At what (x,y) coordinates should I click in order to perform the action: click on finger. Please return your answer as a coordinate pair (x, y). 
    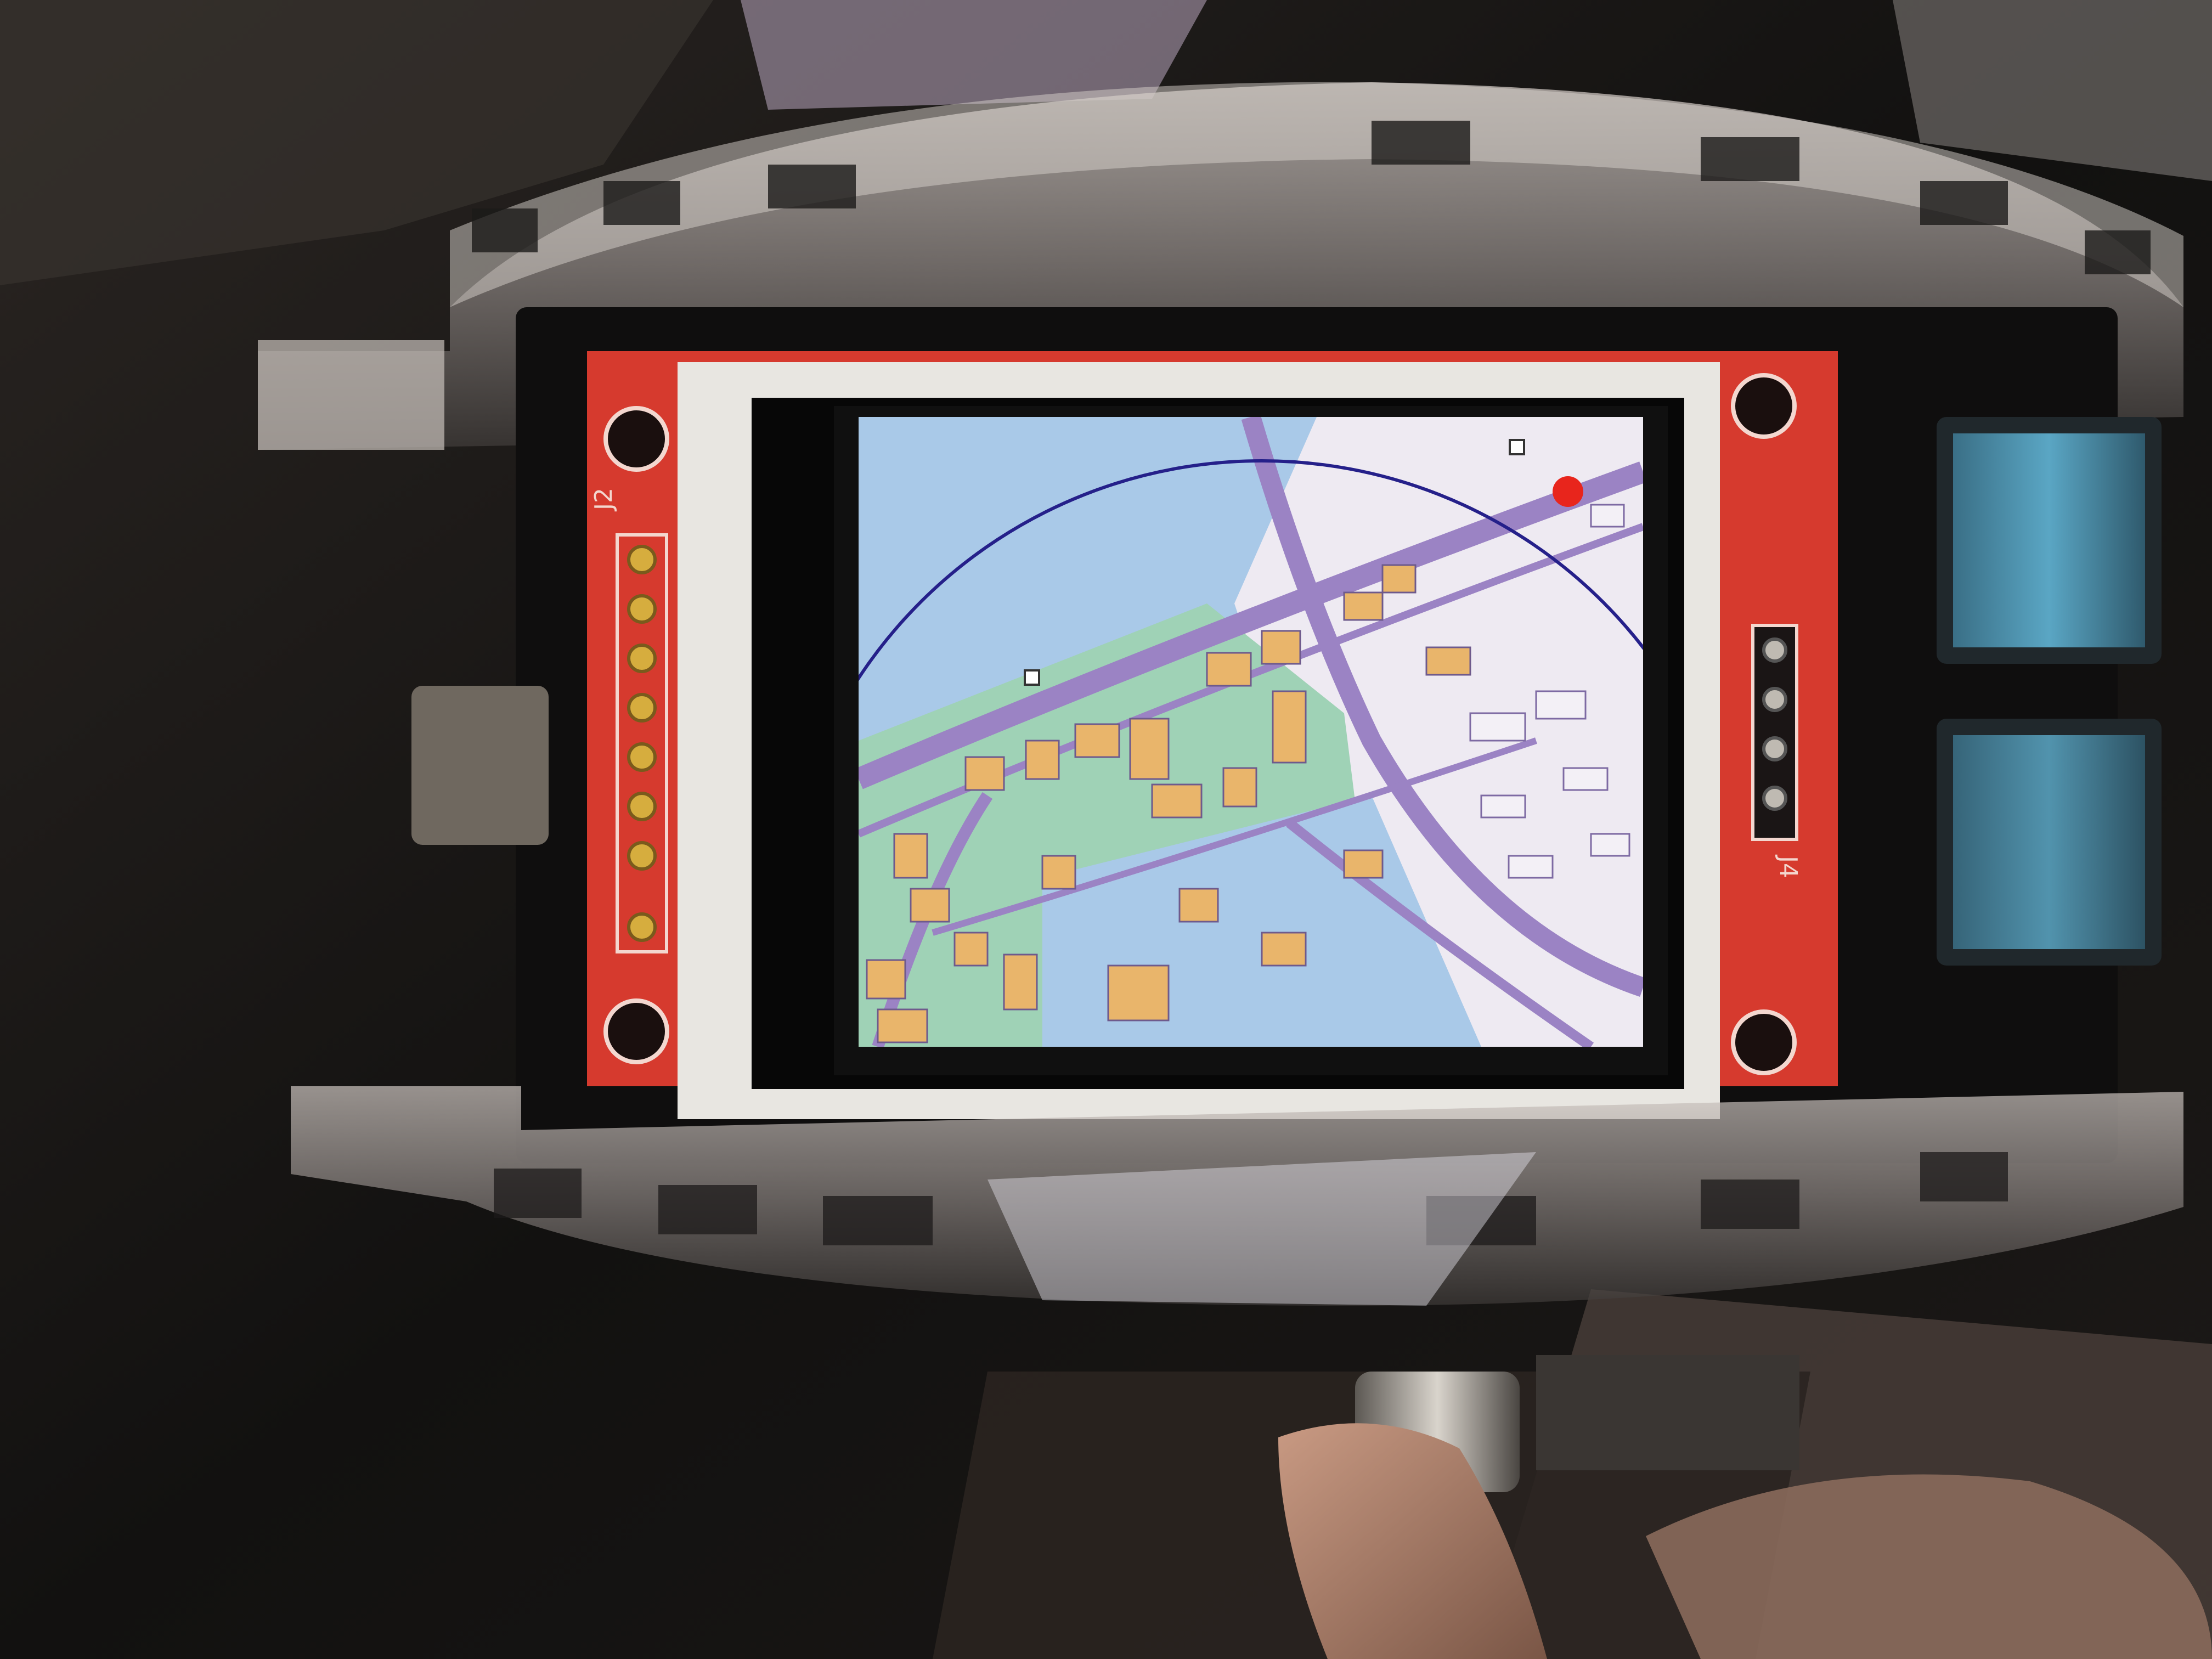
    Looking at the image, I should click on (1413, 1541).